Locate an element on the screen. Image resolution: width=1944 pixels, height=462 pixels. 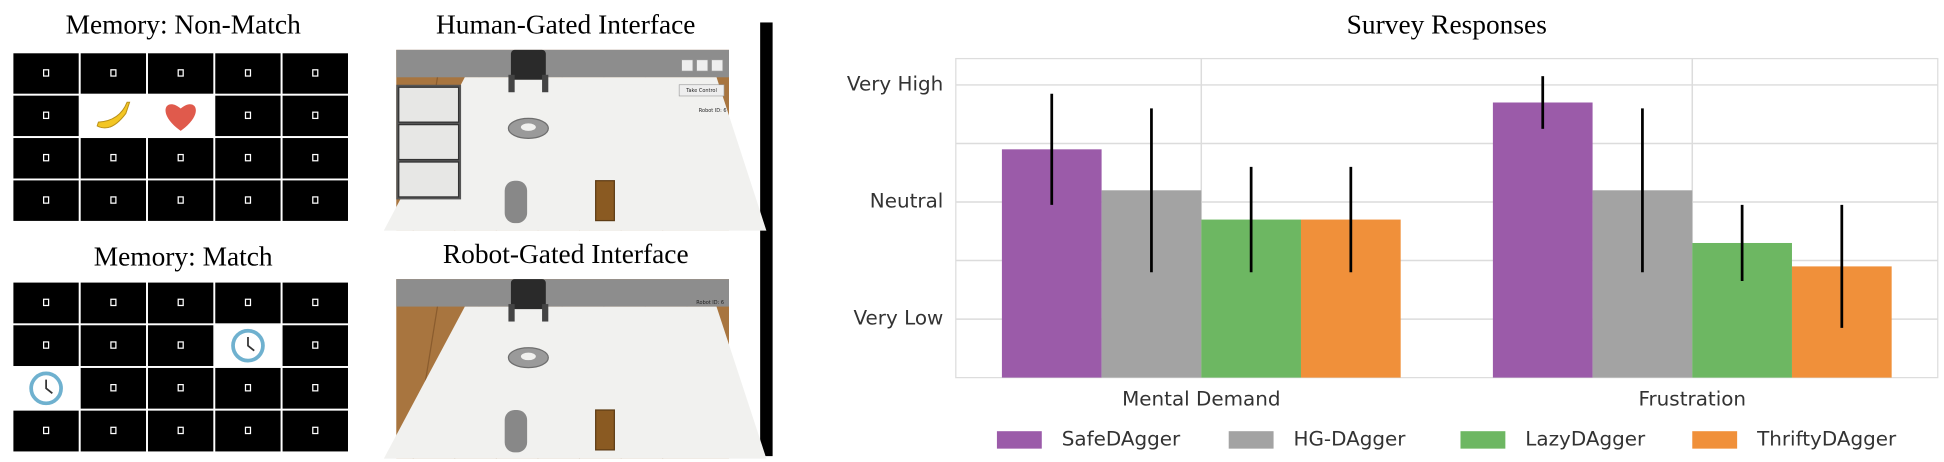
table is located at coordinates (575, 154).